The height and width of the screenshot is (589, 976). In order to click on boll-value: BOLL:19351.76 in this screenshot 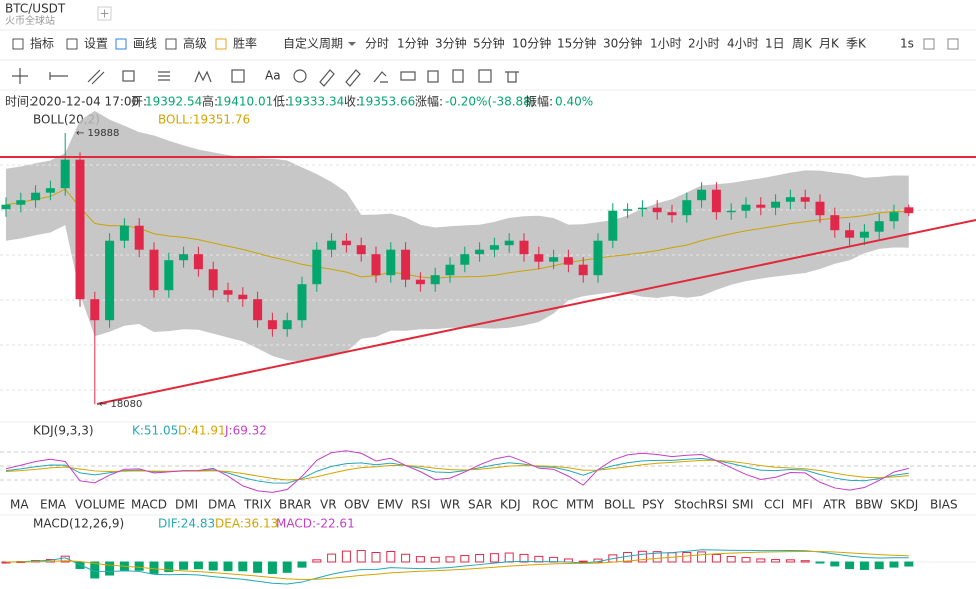, I will do `click(204, 120)`.